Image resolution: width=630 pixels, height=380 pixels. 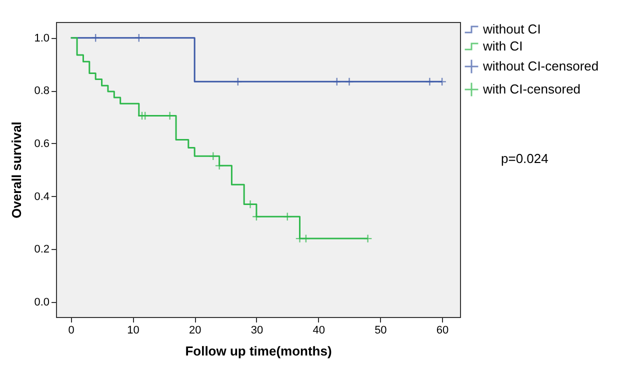 I want to click on legend-label: without CI, so click(x=511, y=29).